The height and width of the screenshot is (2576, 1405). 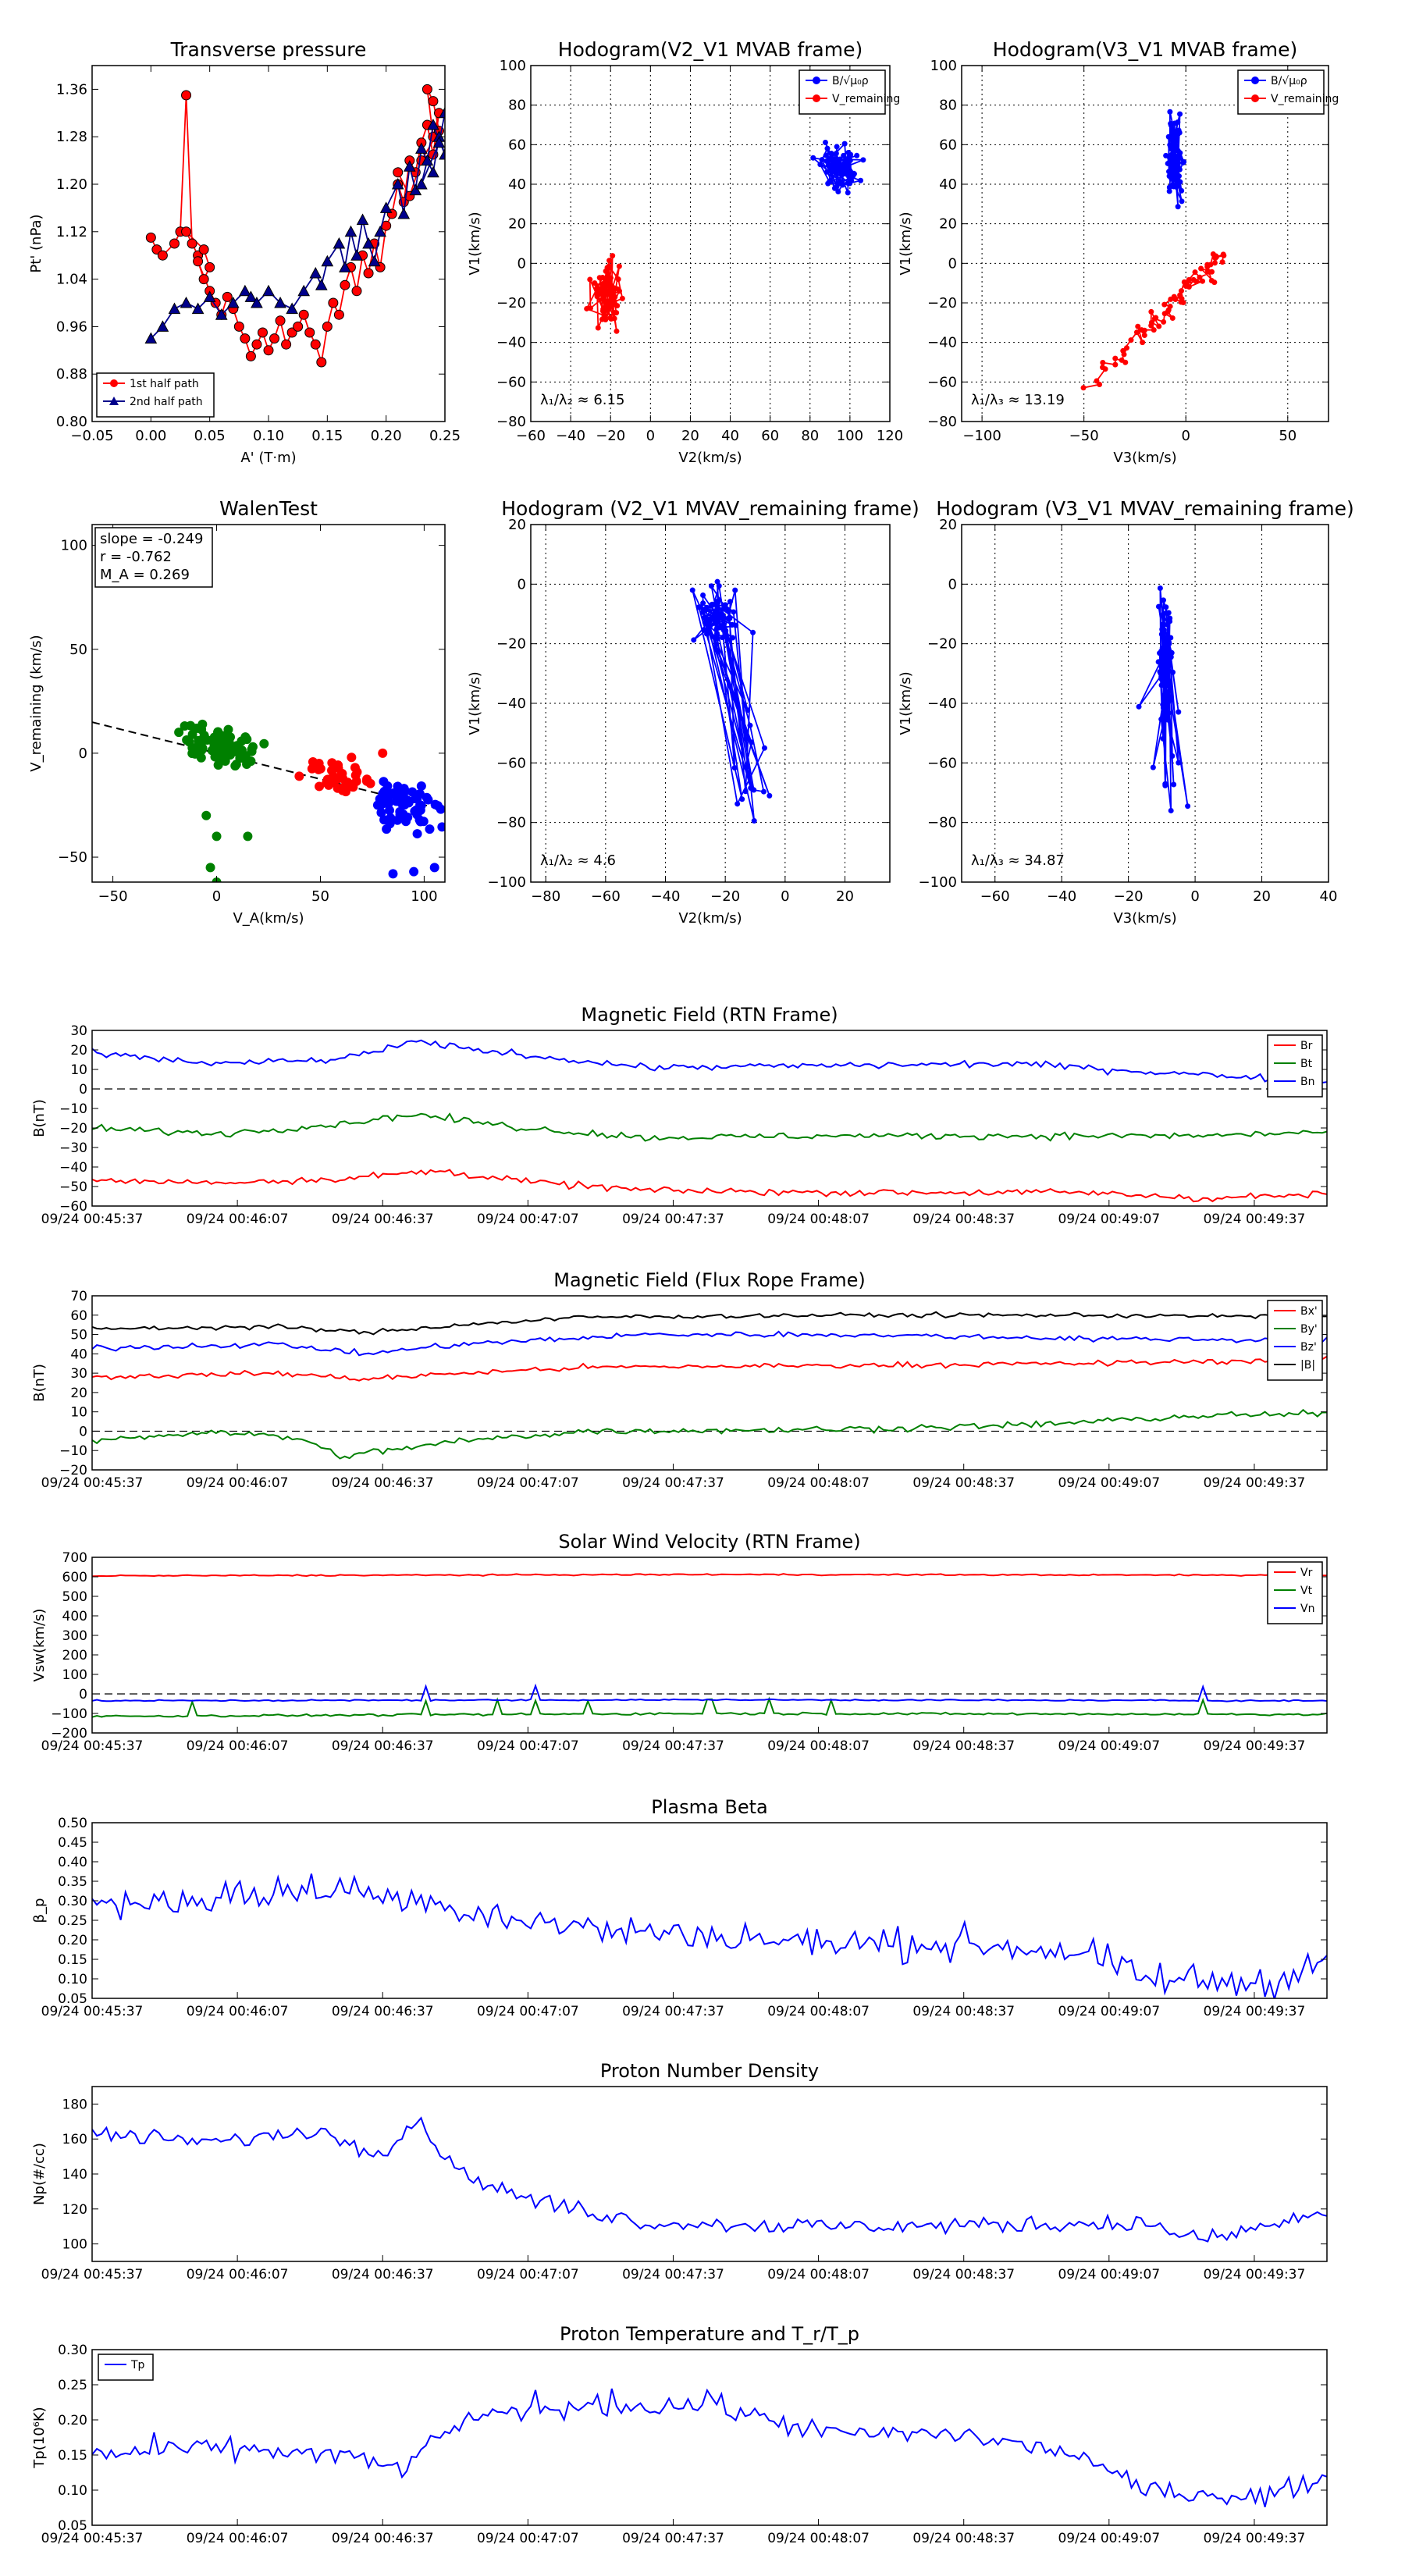 I want to click on x-tick-label: 0.20, so click(x=387, y=436).